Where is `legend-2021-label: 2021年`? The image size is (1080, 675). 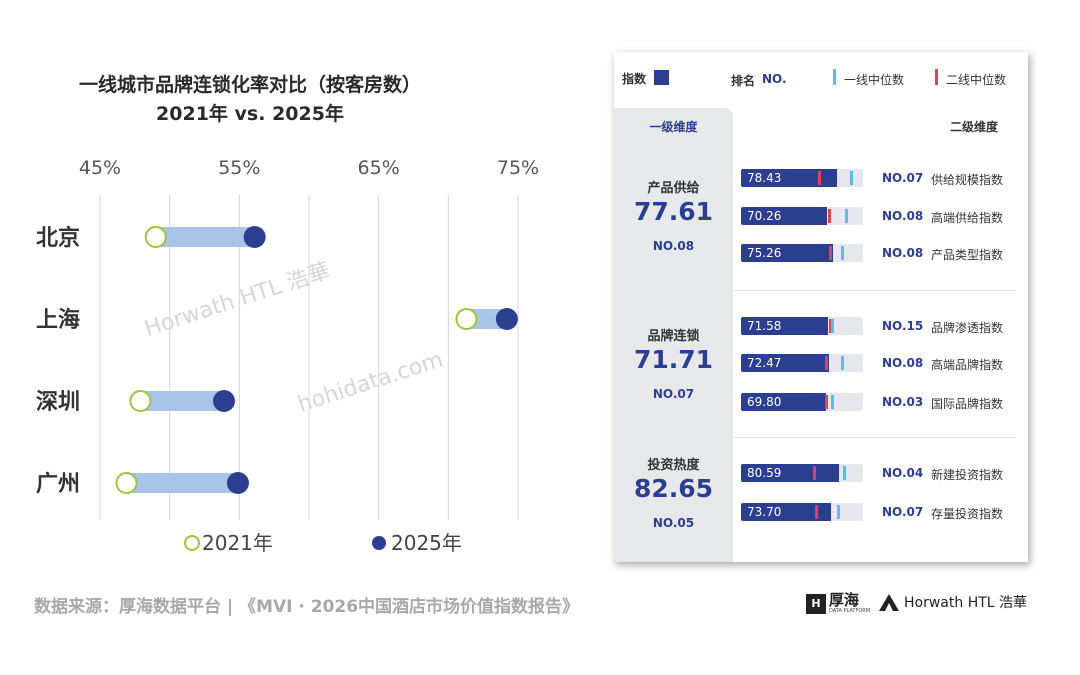
legend-2021-label: 2021年 is located at coordinates (237, 543).